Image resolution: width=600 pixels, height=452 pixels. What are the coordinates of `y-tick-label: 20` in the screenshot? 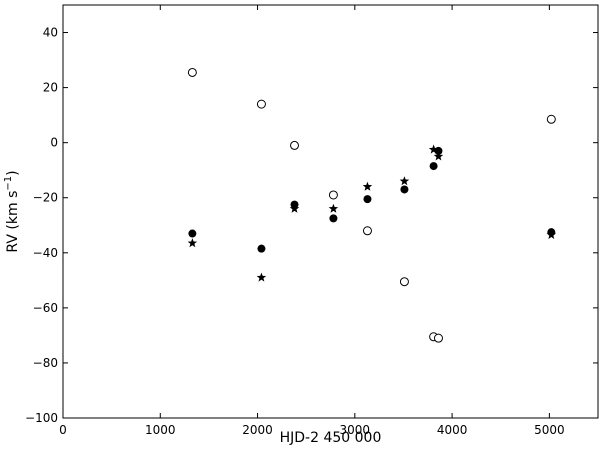 It's located at (50, 88).